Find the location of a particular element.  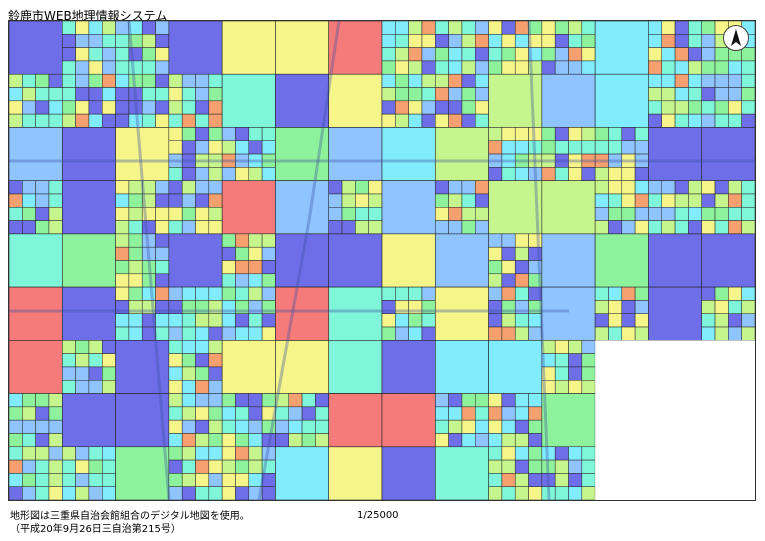

grid-cell-red is located at coordinates (408, 420).